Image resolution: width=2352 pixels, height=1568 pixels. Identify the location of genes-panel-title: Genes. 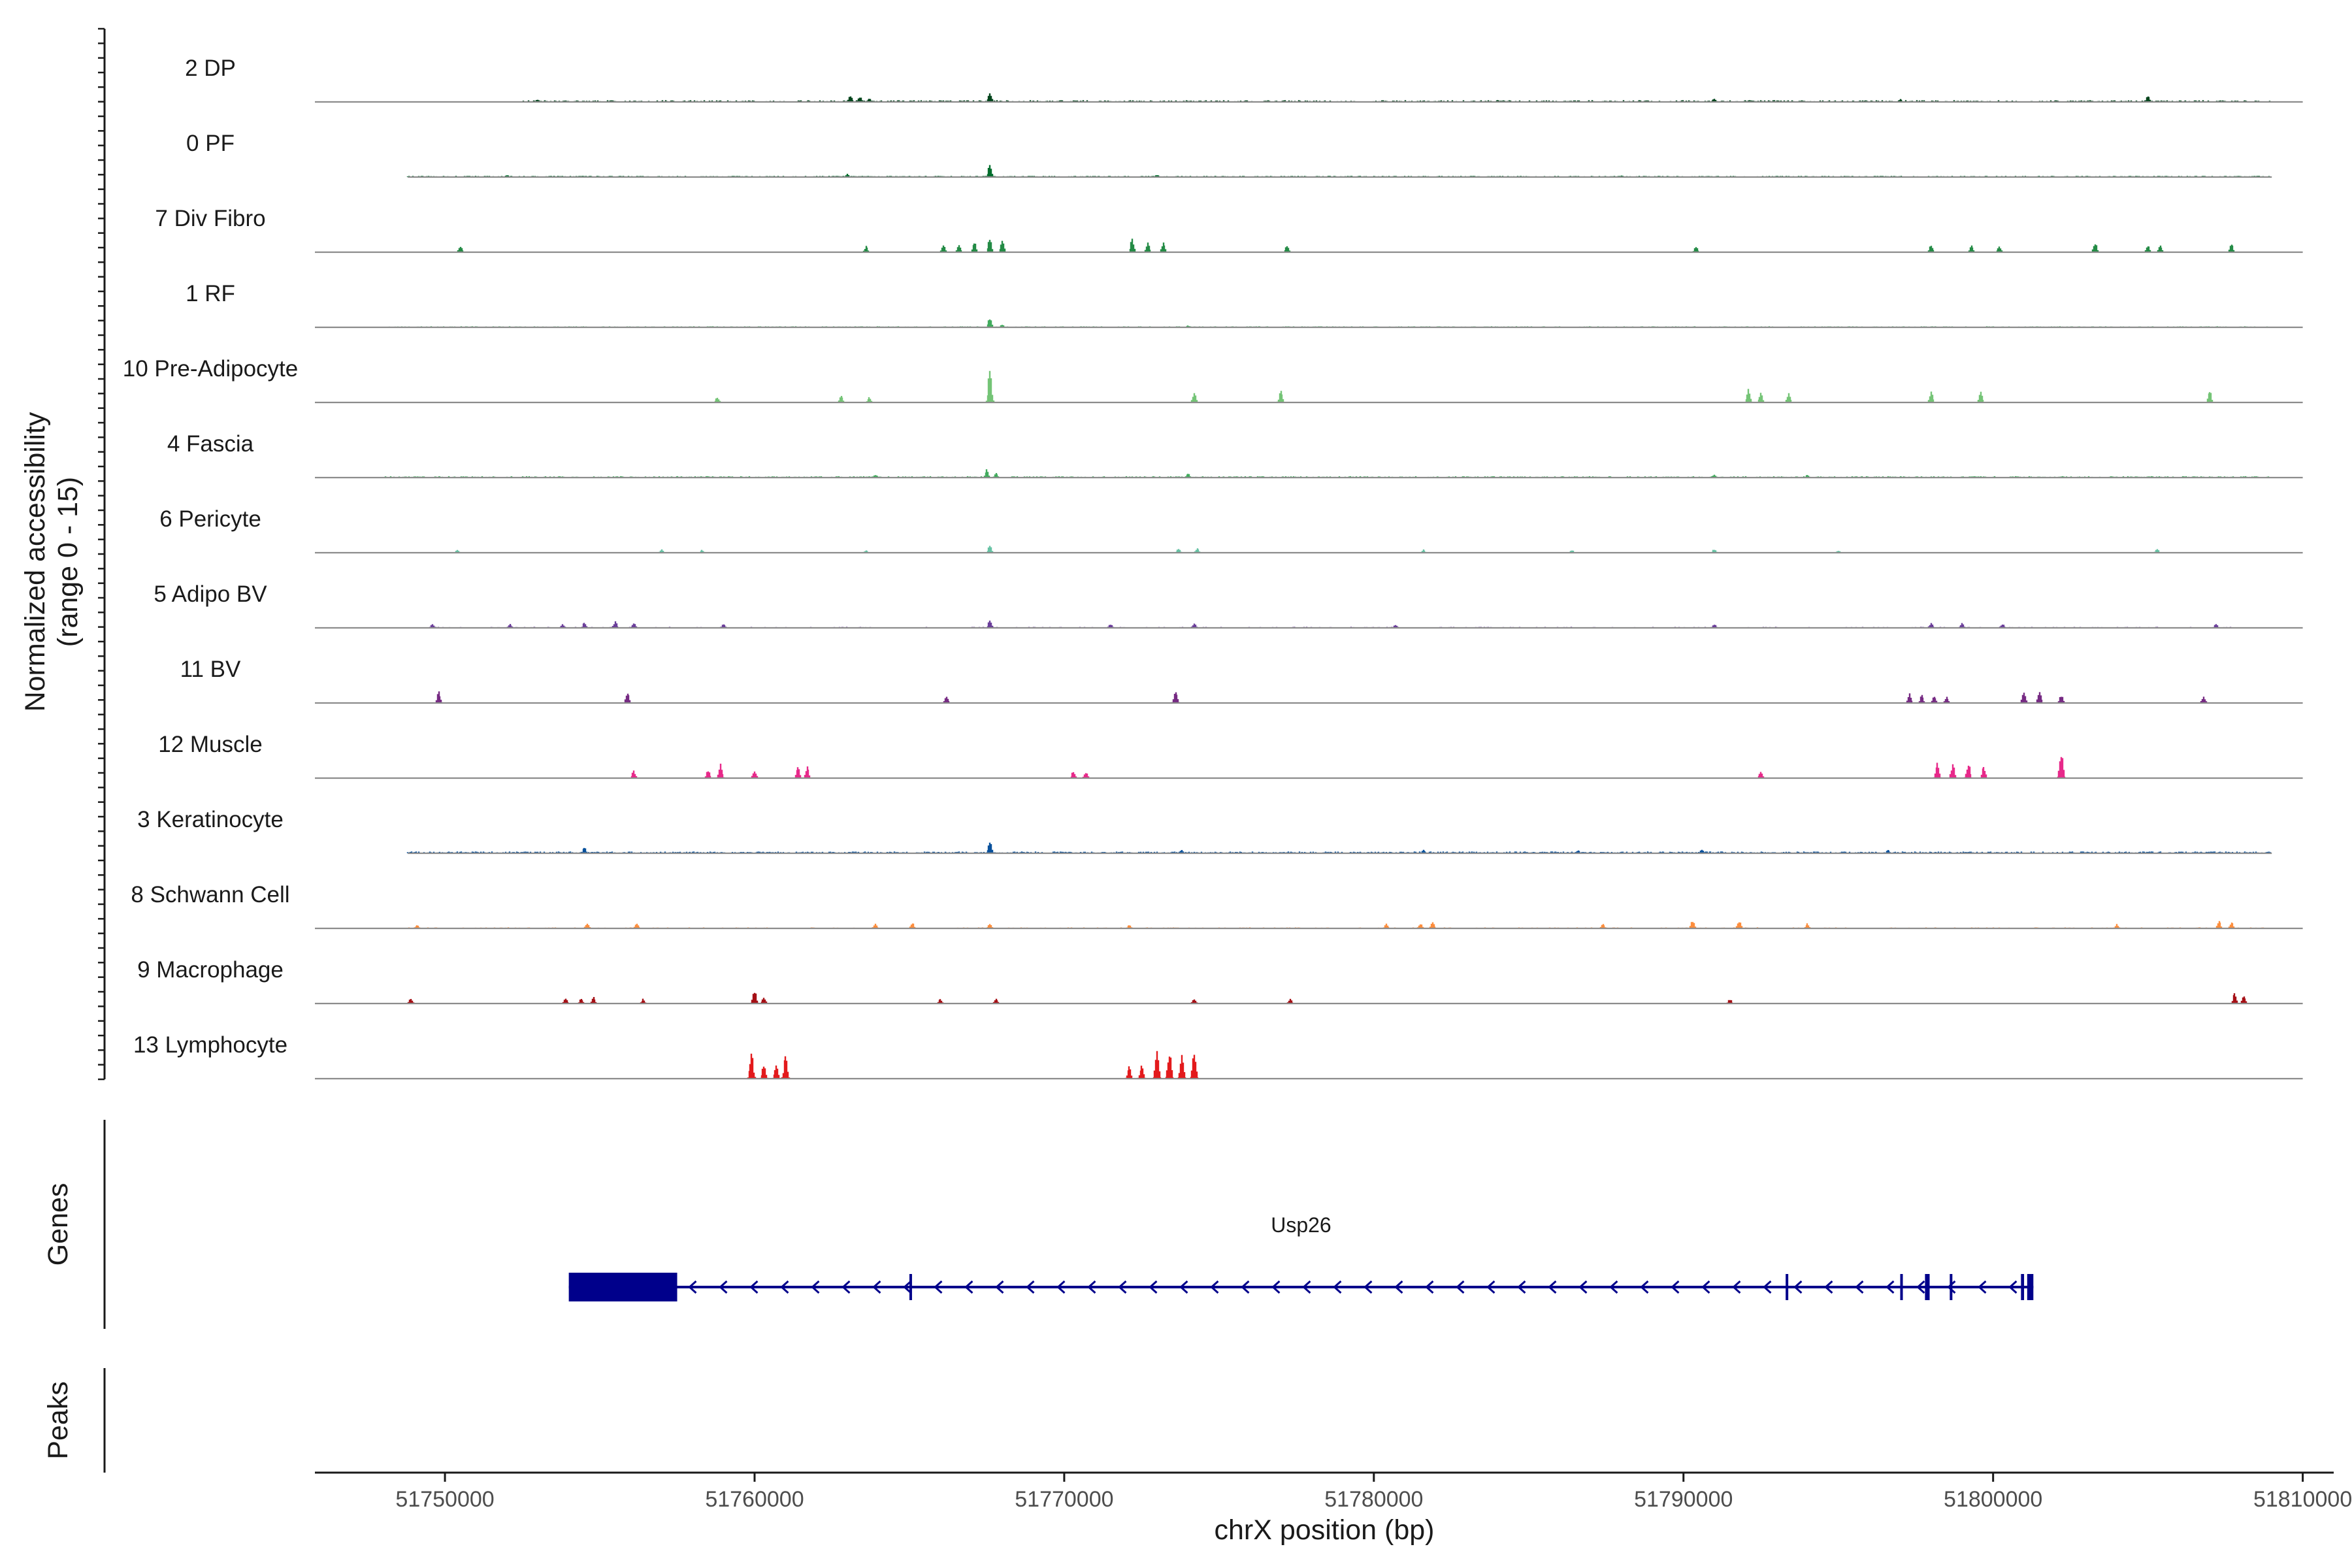
(58, 1224).